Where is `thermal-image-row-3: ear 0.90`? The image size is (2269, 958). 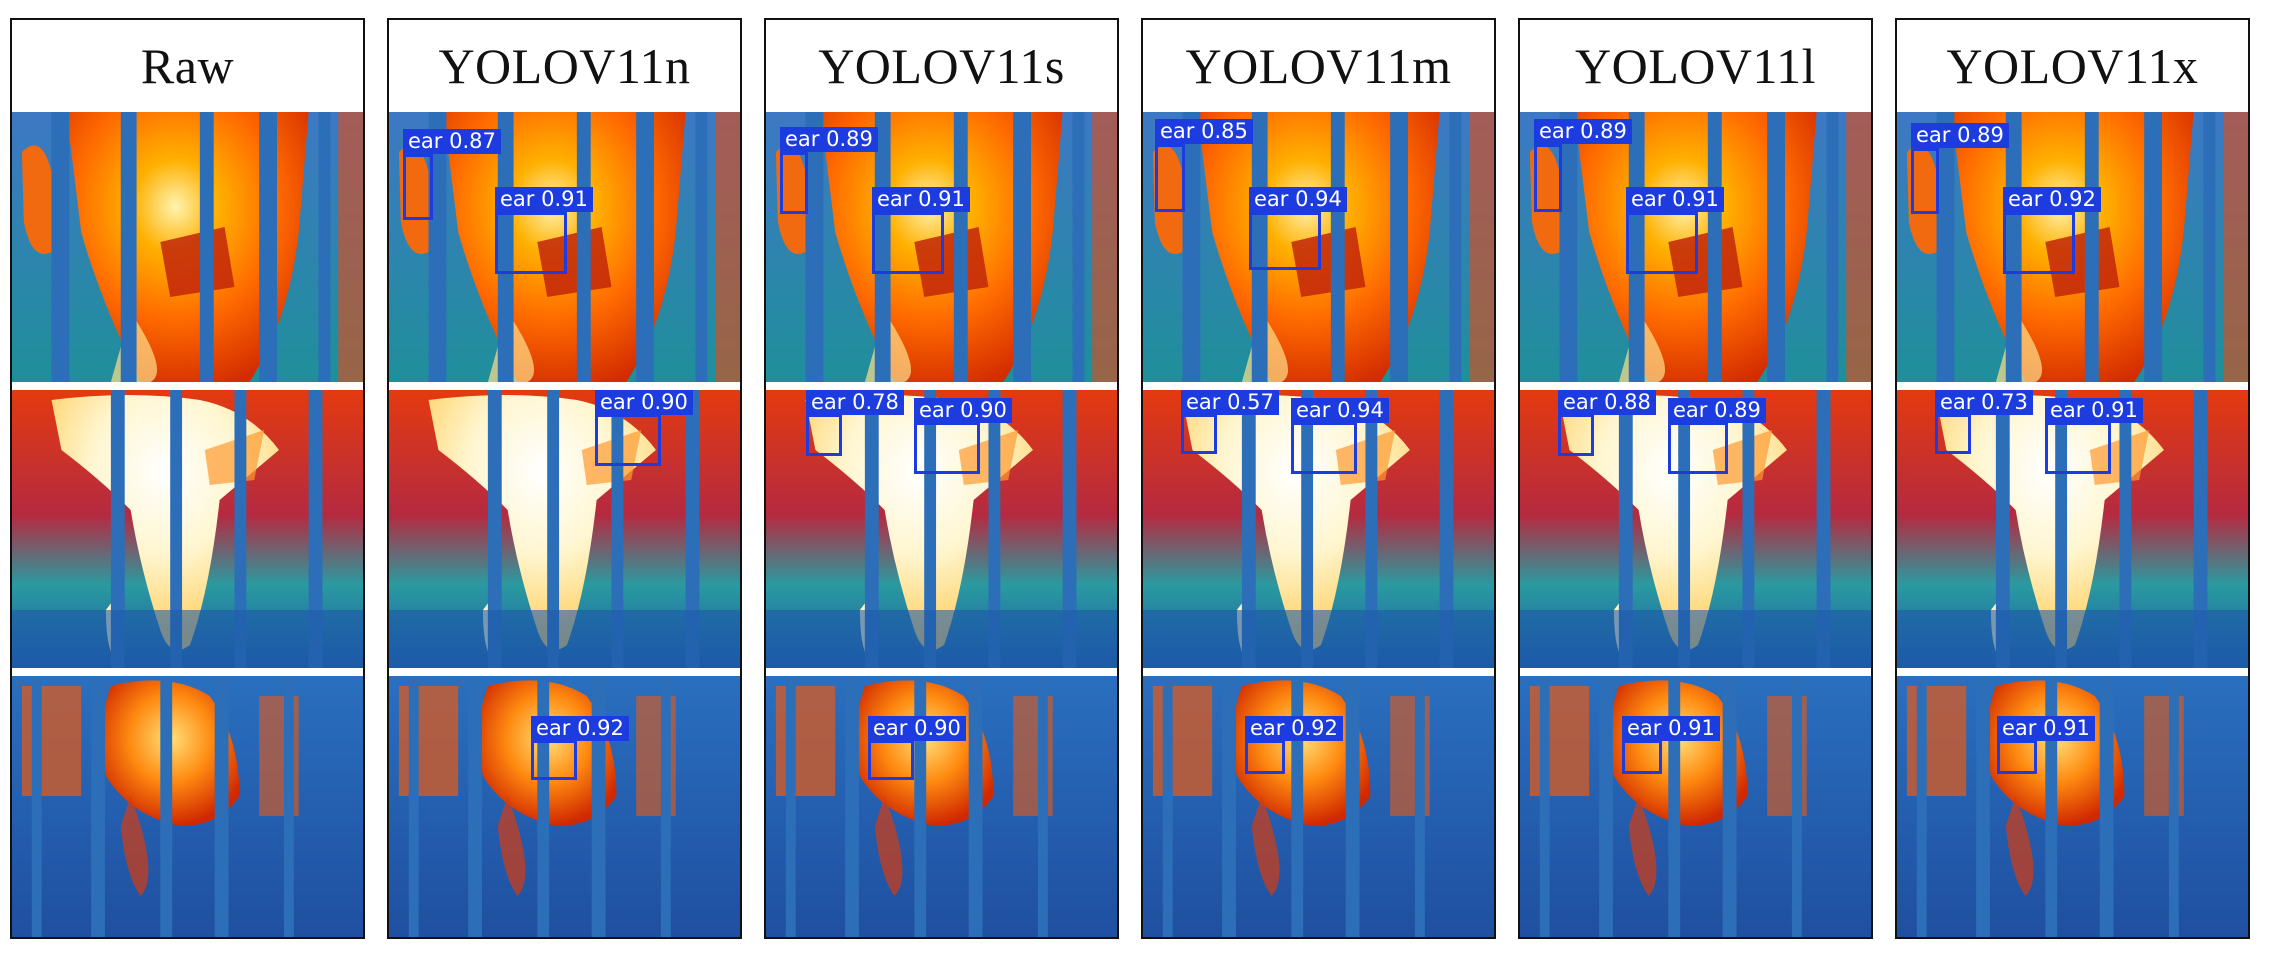
thermal-image-row-3: ear 0.90 is located at coordinates (941, 806).